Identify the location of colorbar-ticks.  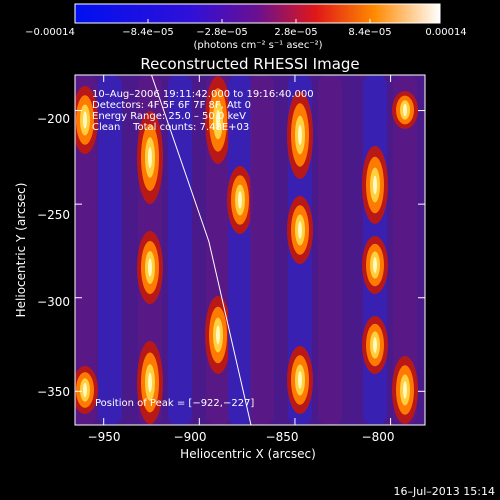
(257, 21).